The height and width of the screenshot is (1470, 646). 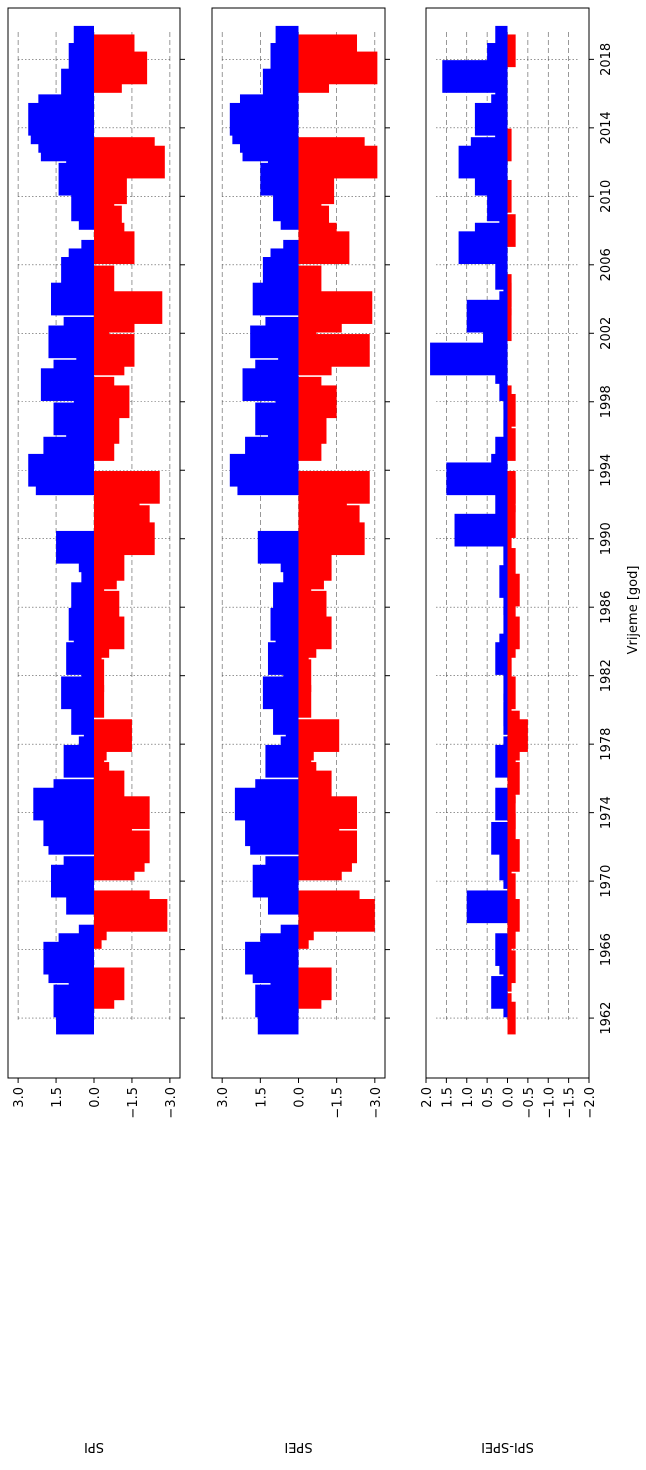 What do you see at coordinates (606, 881) in the screenshot?
I see `tick-label-year-1970: 1970` at bounding box center [606, 881].